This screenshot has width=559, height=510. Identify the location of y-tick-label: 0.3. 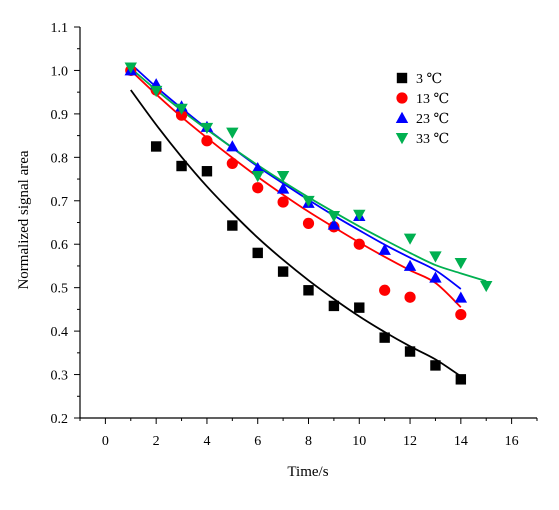
(60, 376).